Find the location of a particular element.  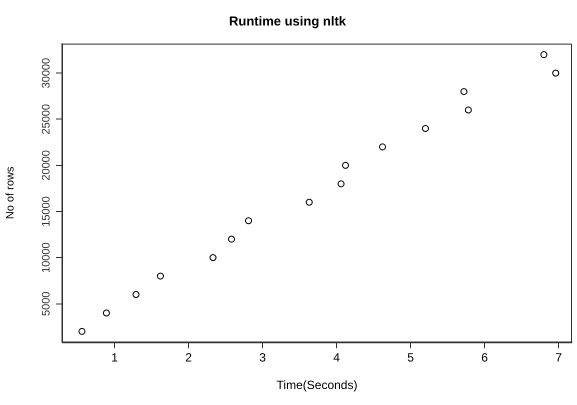

y-tick-label: 5000 is located at coordinates (46, 304).